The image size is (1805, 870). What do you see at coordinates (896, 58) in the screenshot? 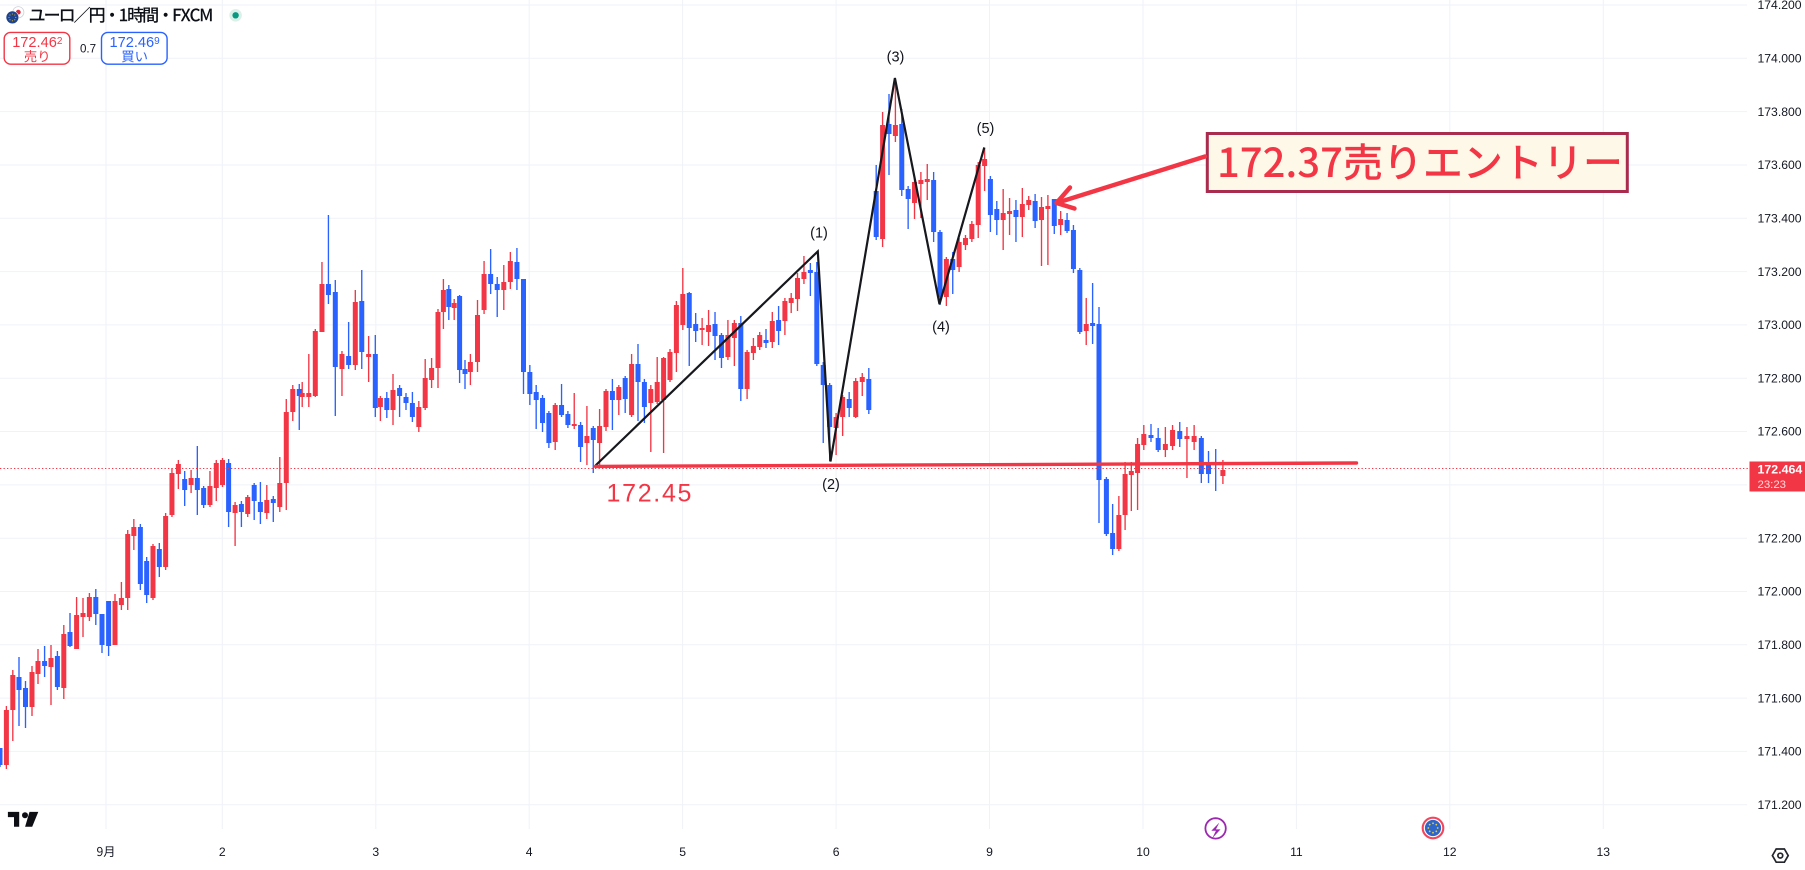
I see `svg-text: (3)` at bounding box center [896, 58].